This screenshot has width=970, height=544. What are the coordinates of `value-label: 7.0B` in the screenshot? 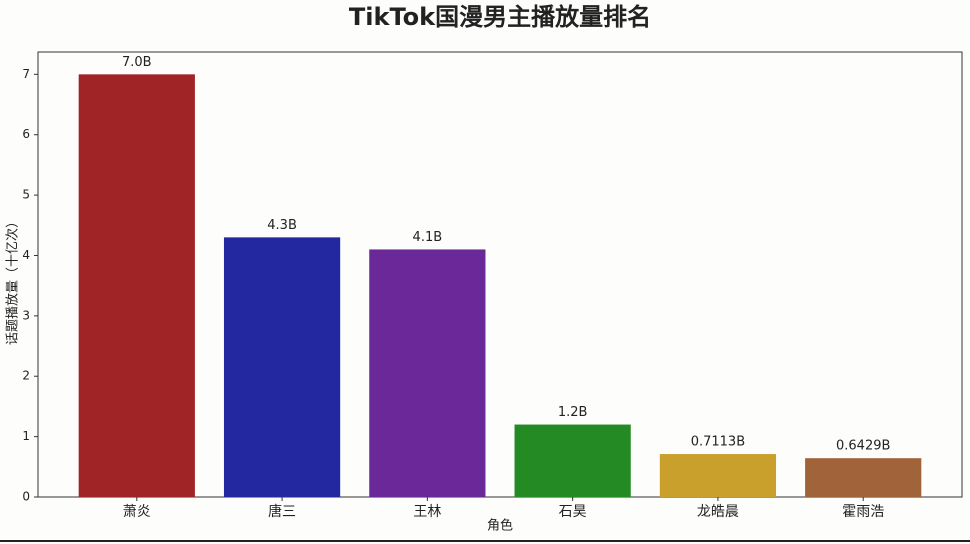 It's located at (137, 62).